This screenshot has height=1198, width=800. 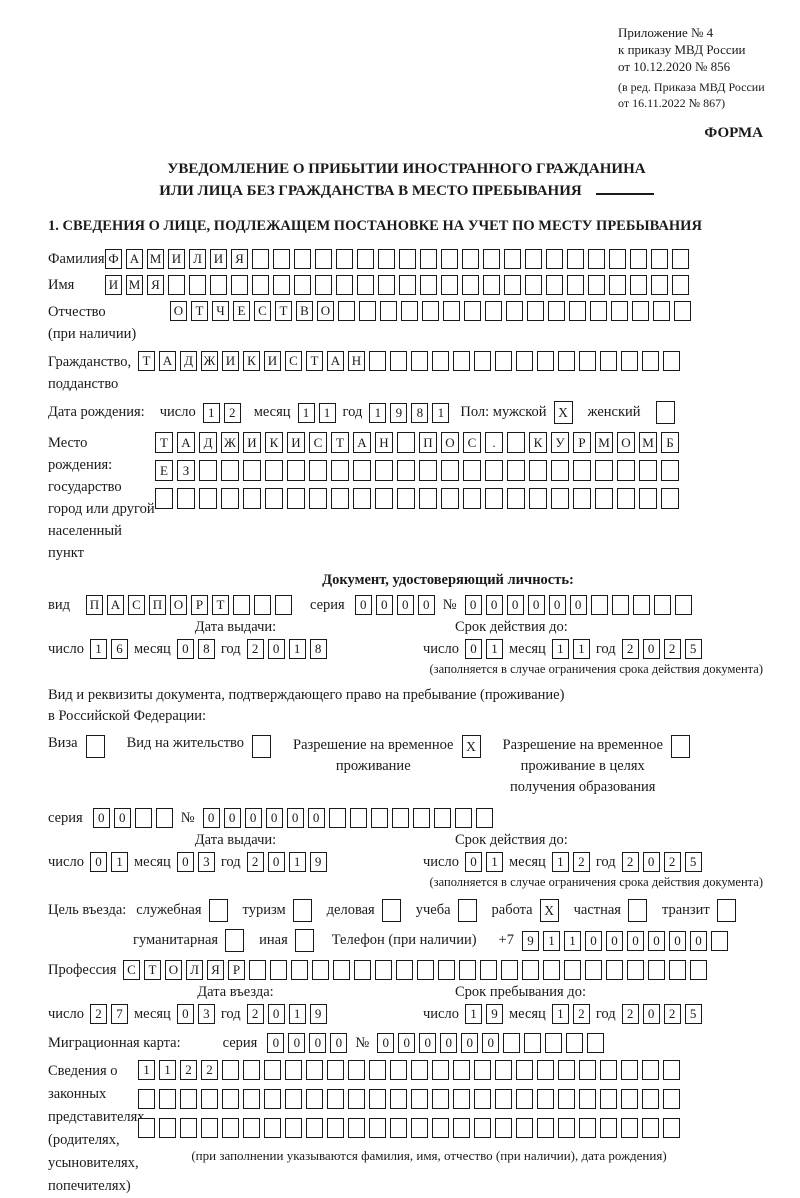 I want to click on char-cell: У, so click(x=560, y=442).